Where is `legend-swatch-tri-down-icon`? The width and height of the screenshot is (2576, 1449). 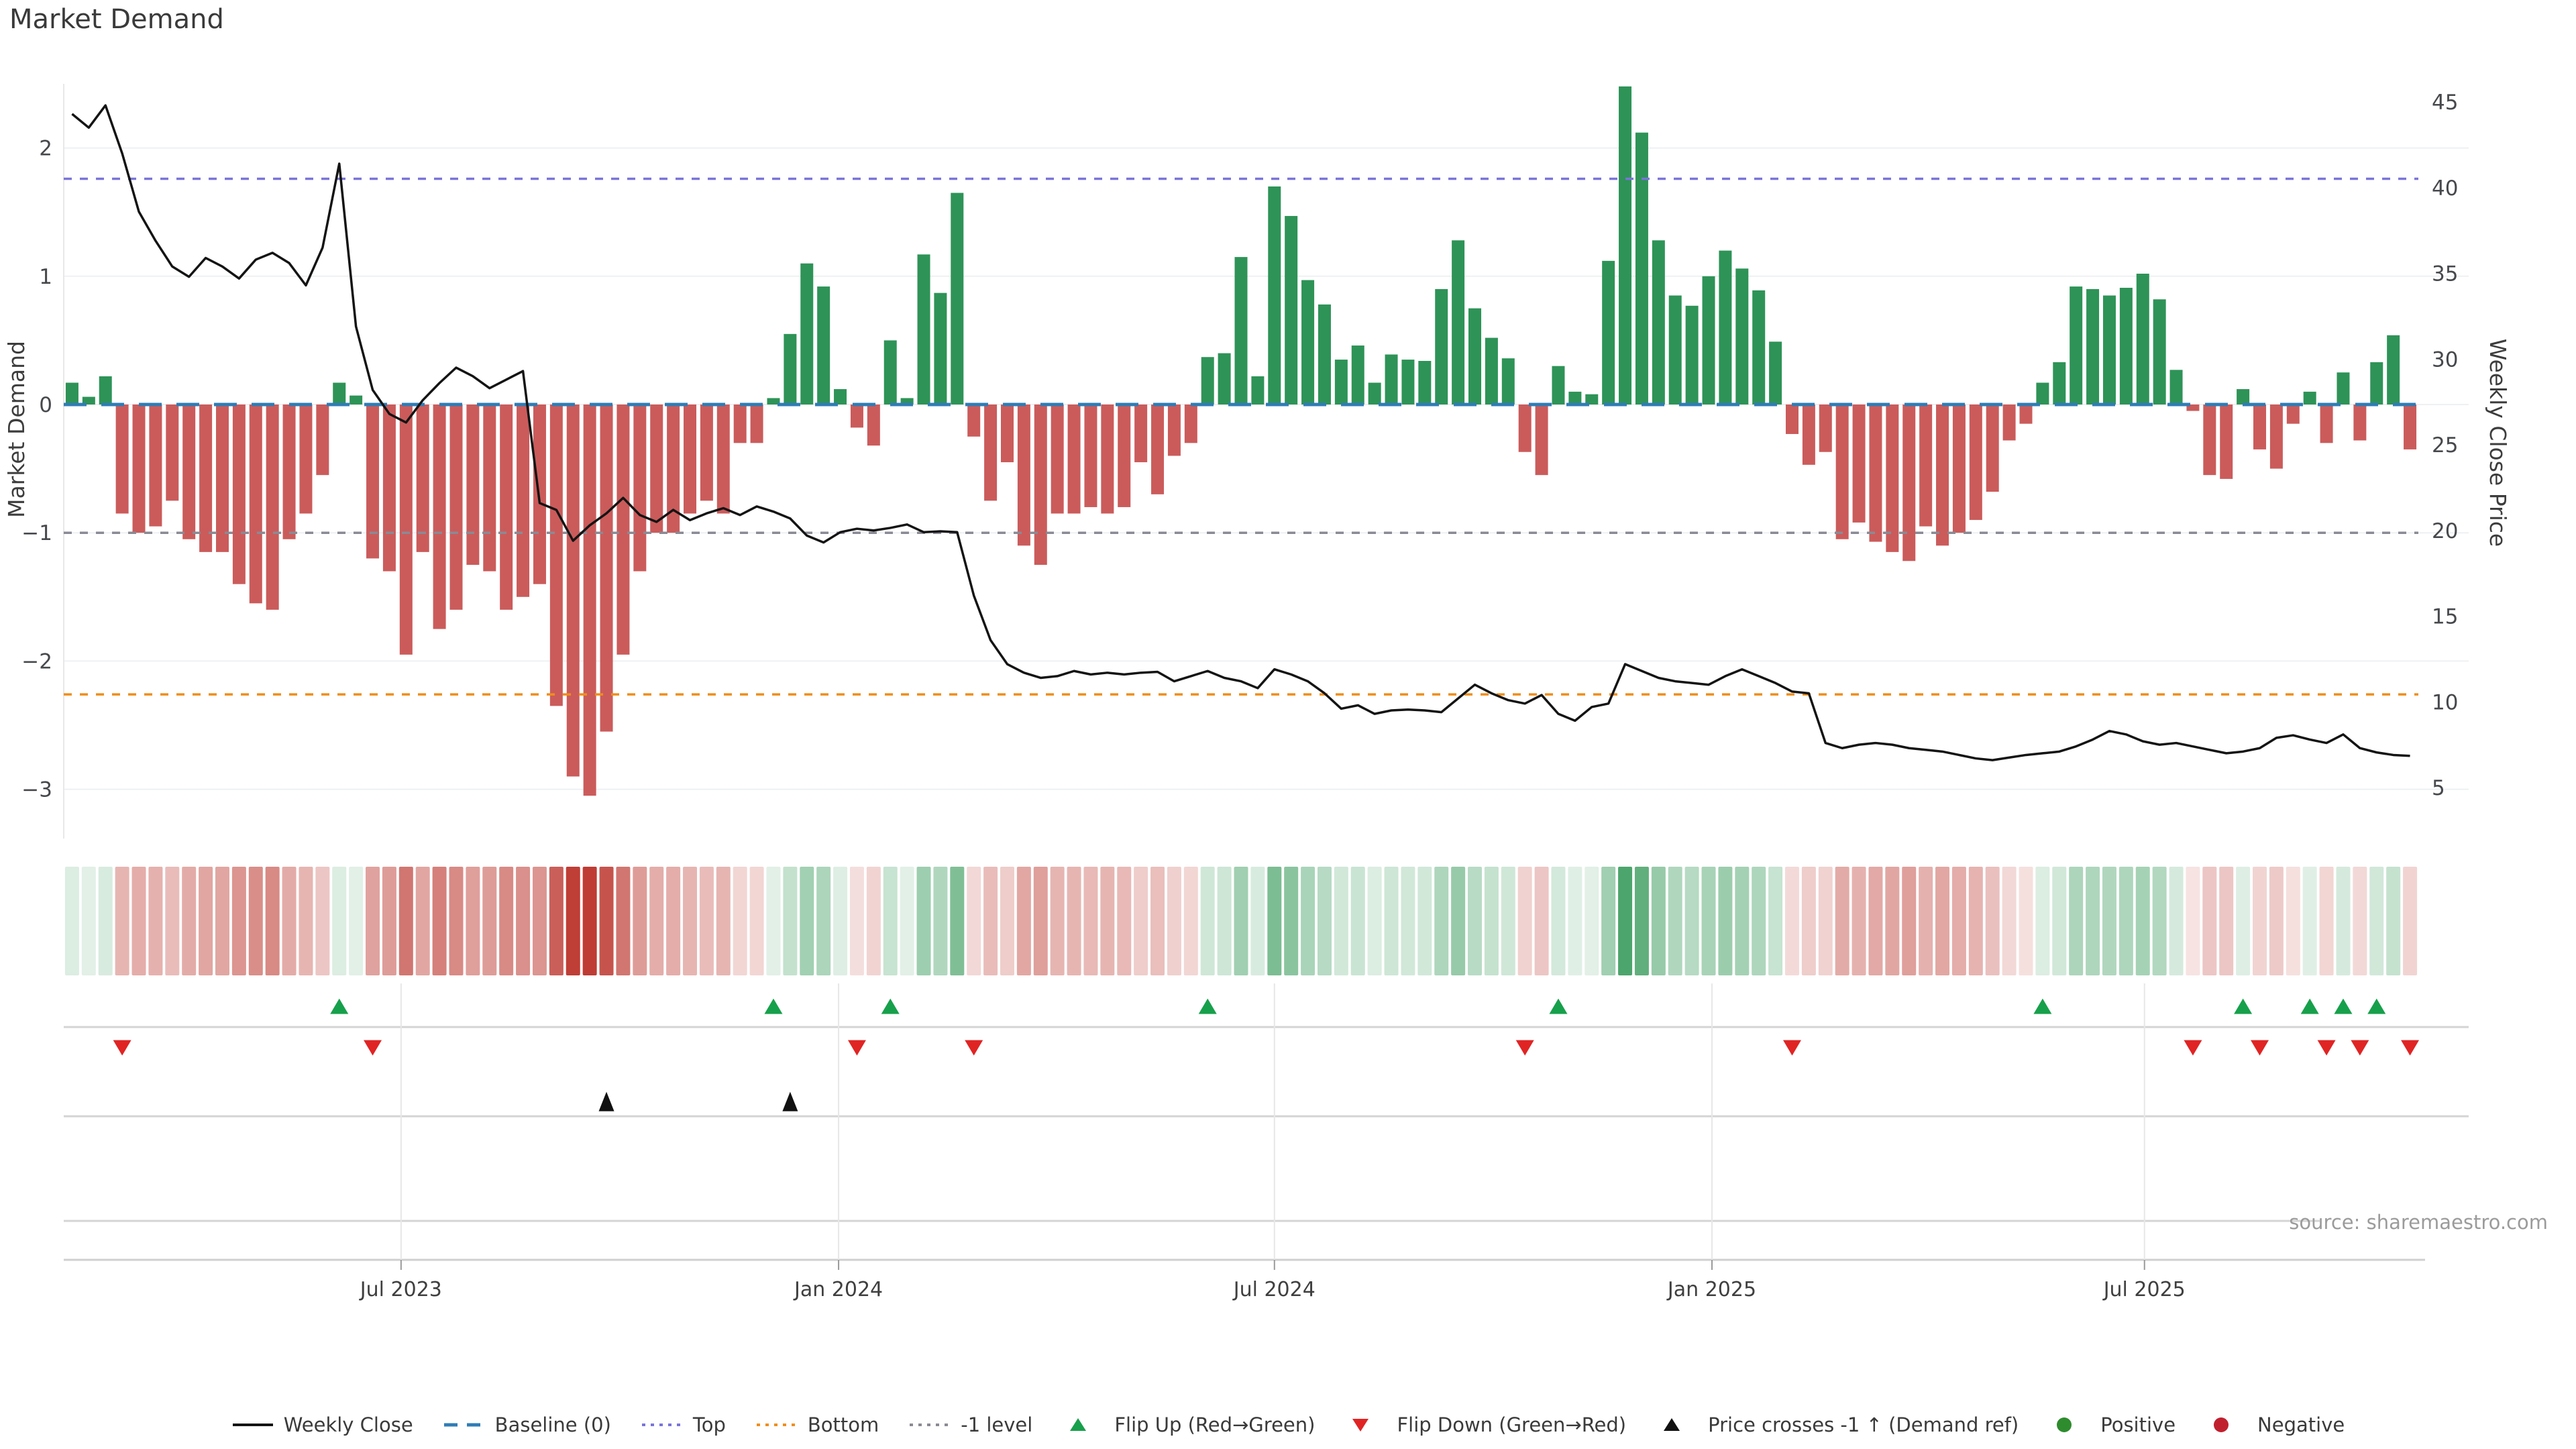
legend-swatch-tri-down-icon is located at coordinates (1360, 1425).